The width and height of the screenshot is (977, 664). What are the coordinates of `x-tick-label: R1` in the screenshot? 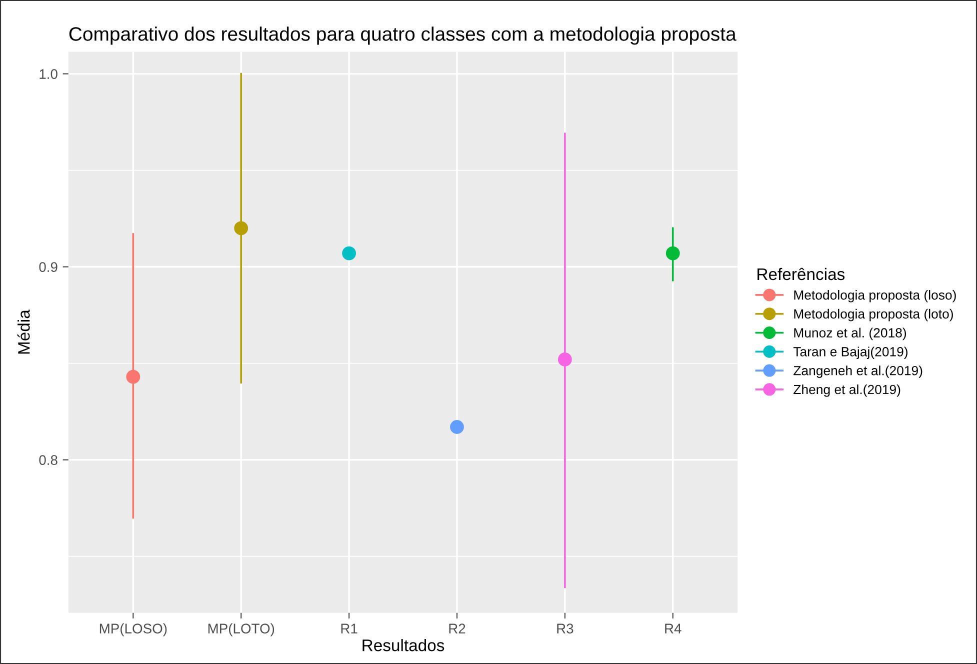 It's located at (349, 629).